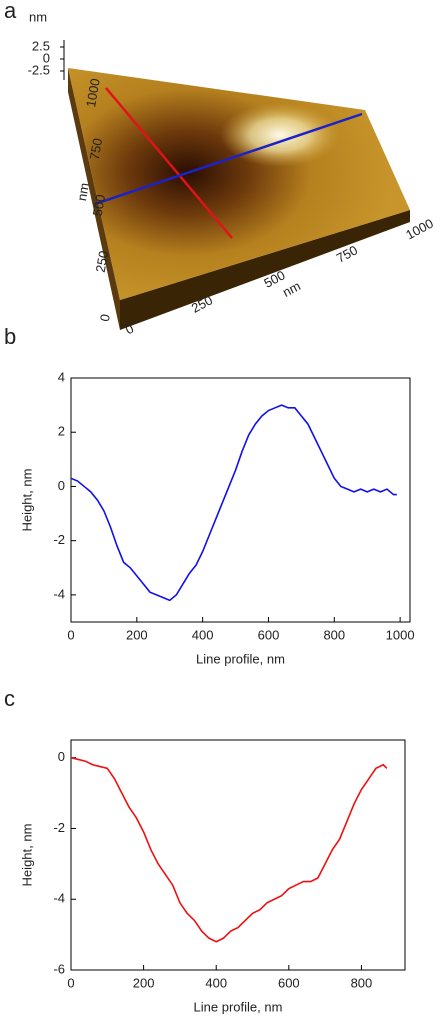 The image size is (444, 1024). What do you see at coordinates (96, 149) in the screenshot?
I see `y-tick-label: 750` at bounding box center [96, 149].